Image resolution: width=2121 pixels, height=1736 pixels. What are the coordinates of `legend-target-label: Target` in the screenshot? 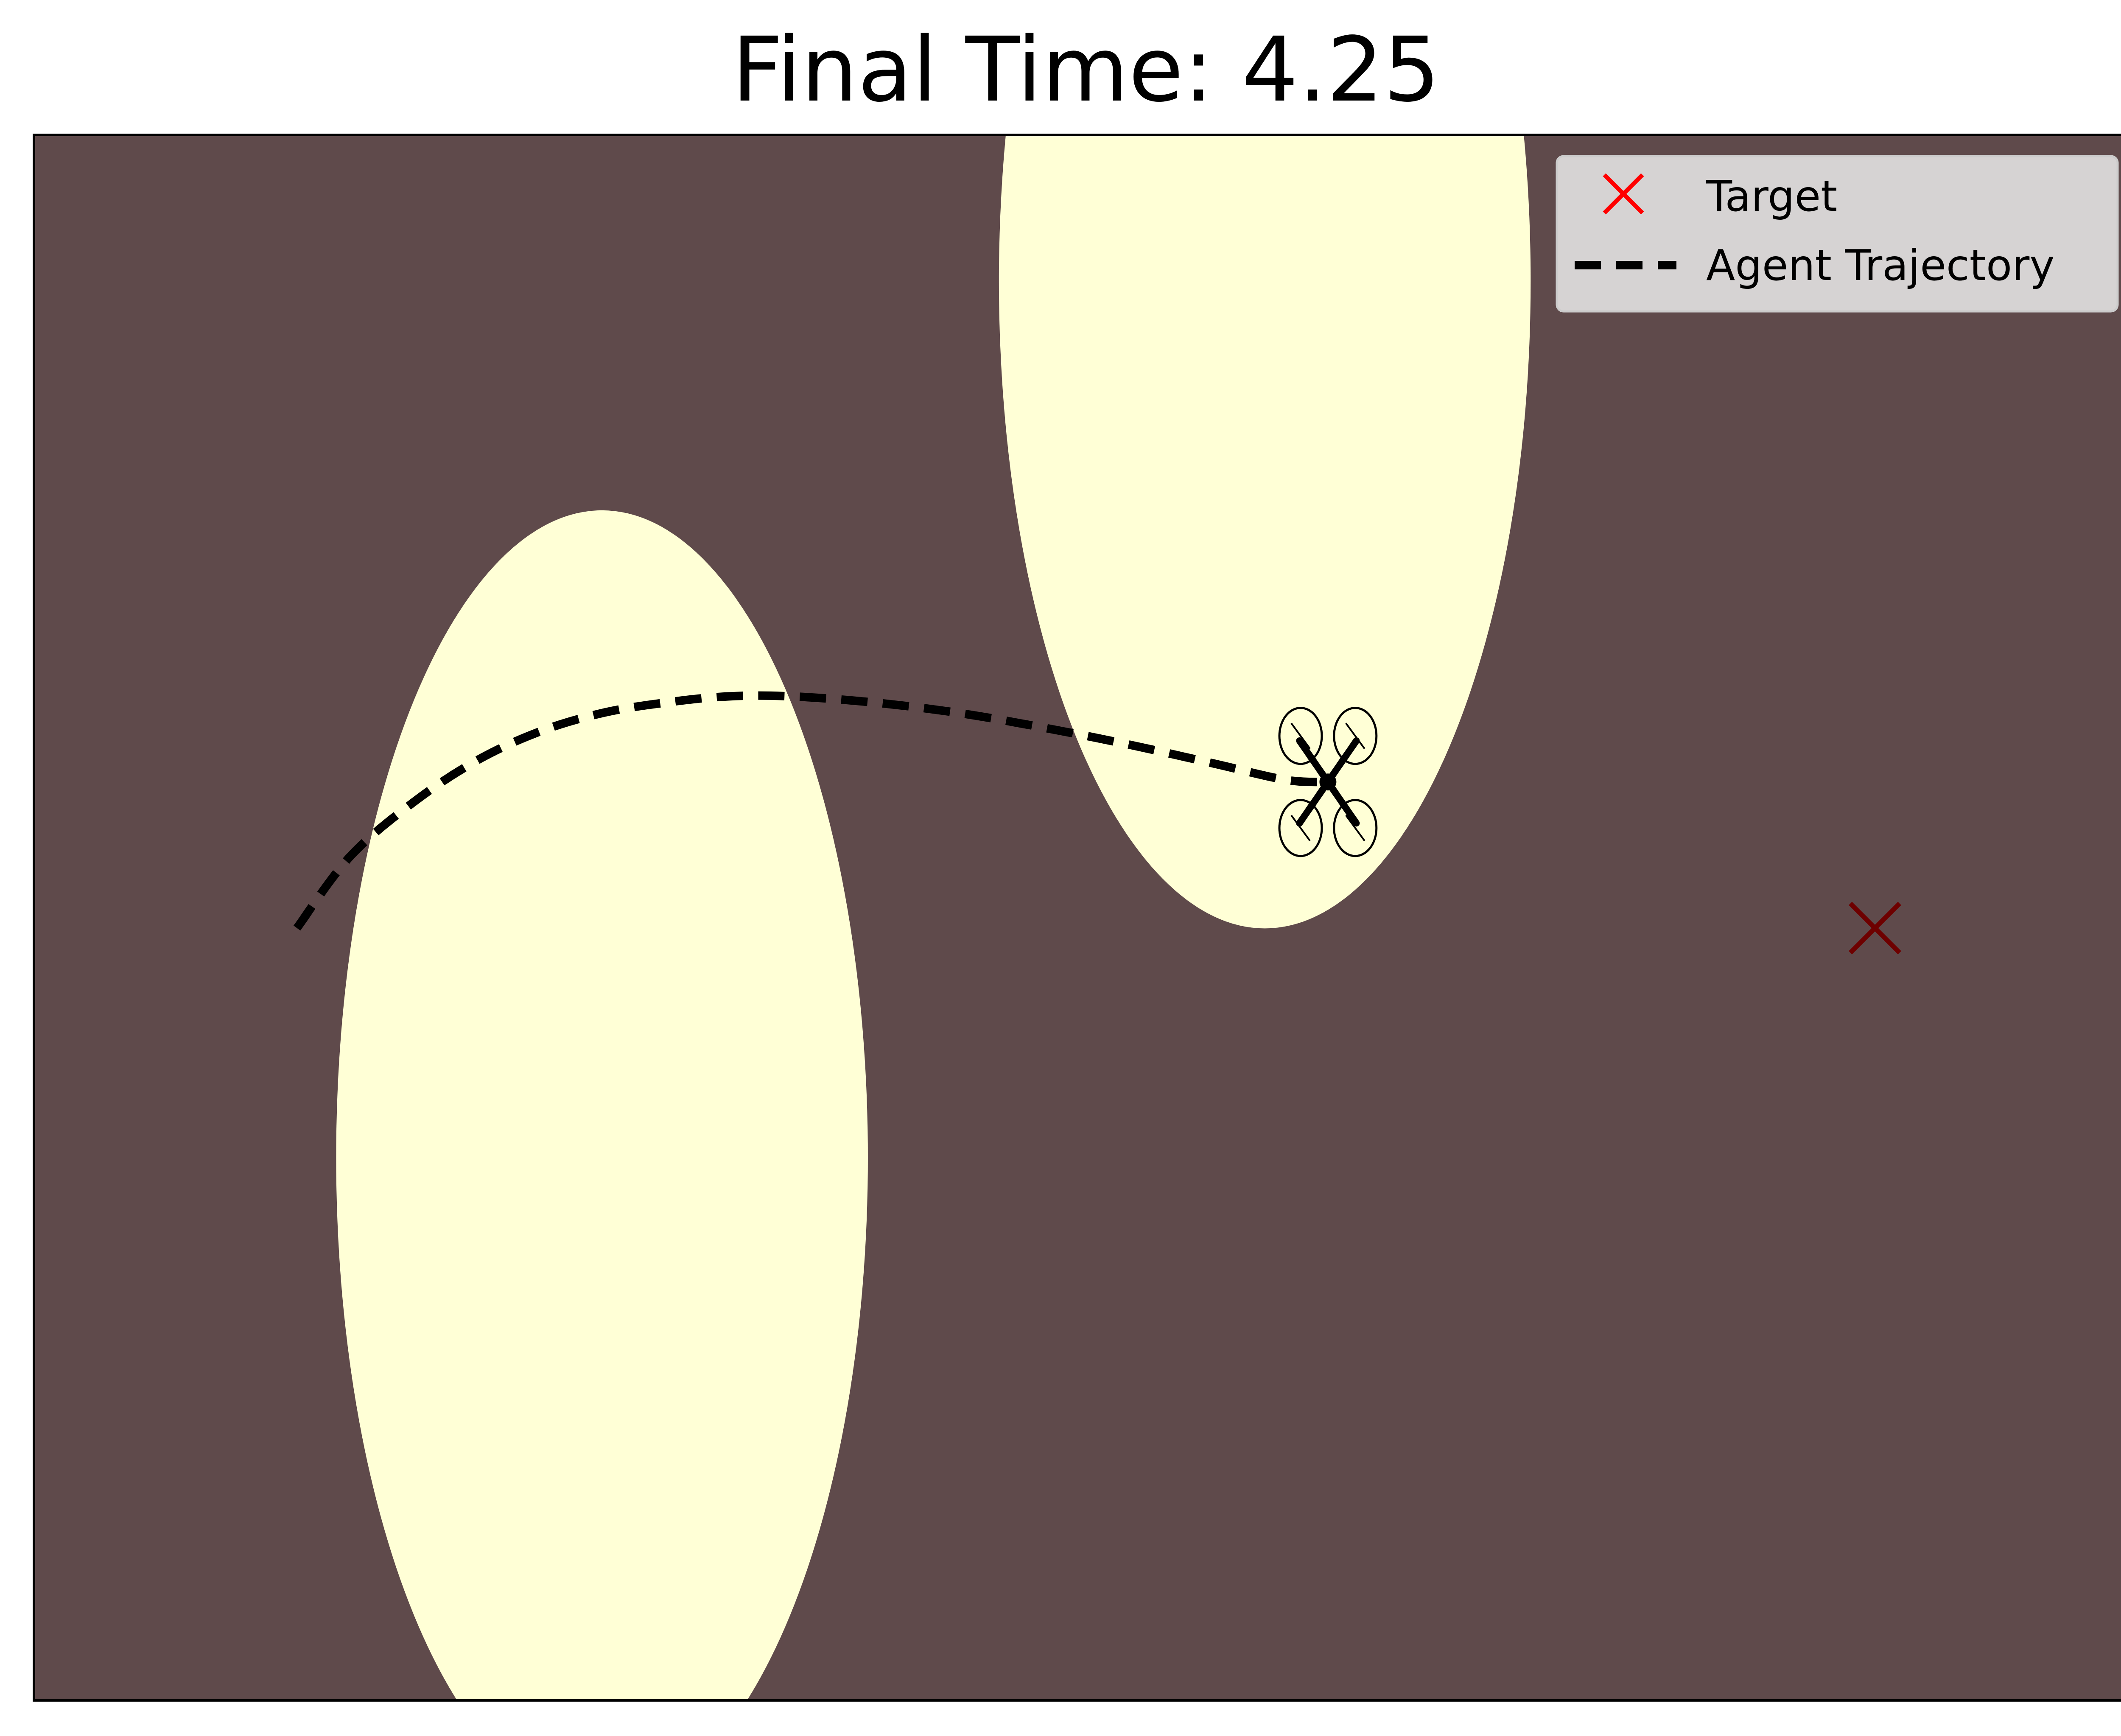 It's located at (1771, 196).